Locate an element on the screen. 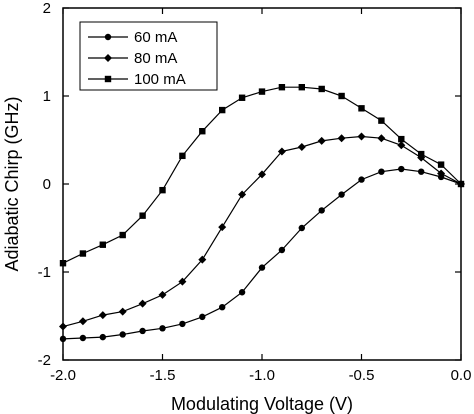 This screenshot has width=474, height=414. y-tick-label: 0 is located at coordinates (47, 184).